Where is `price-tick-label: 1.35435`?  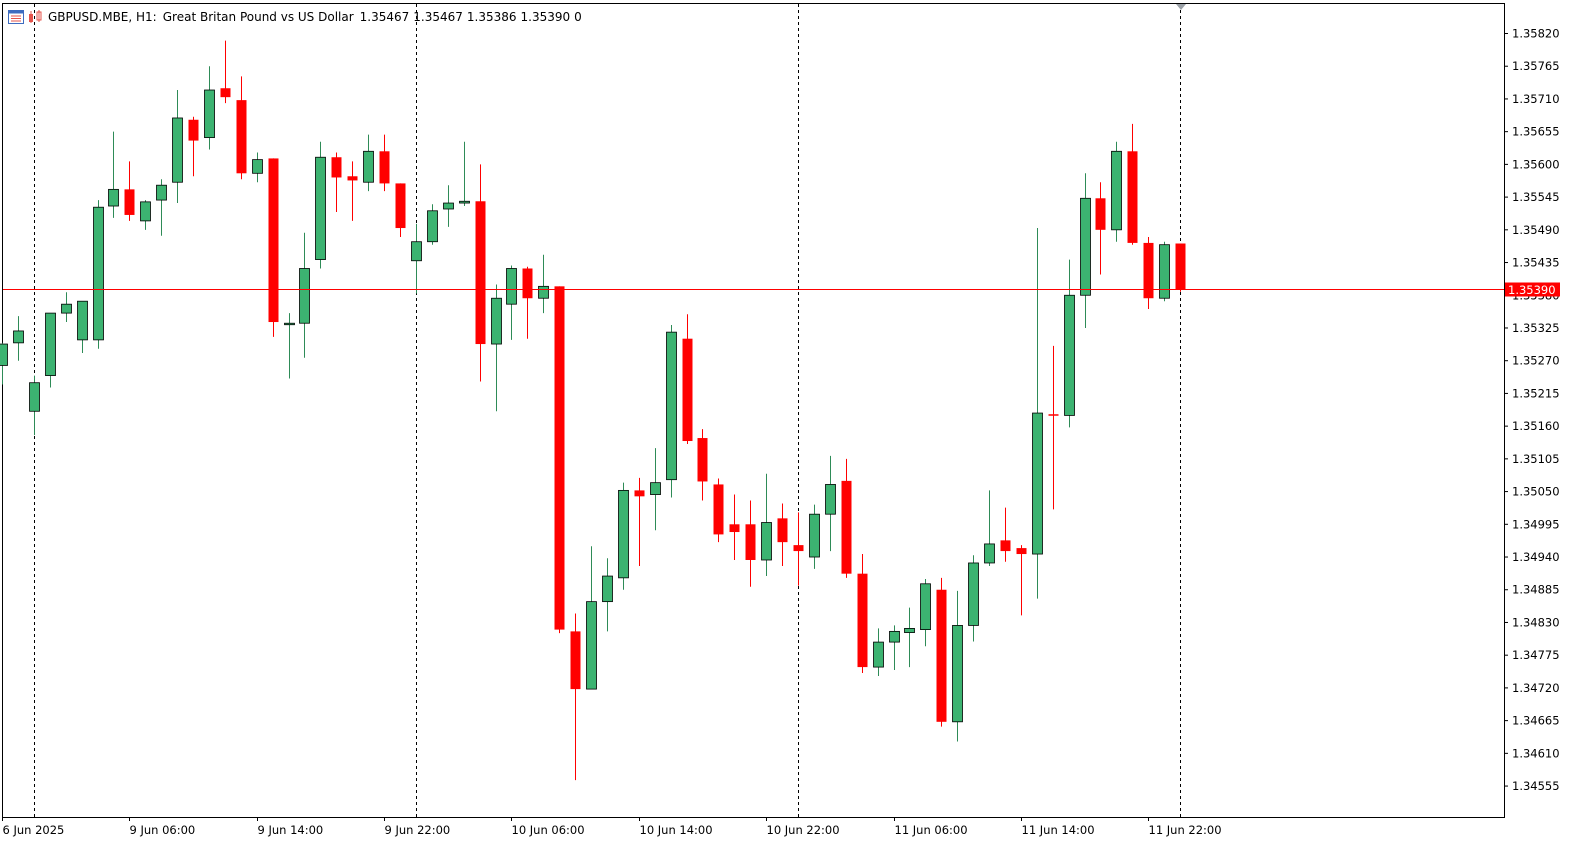
price-tick-label: 1.35435 is located at coordinates (1536, 263).